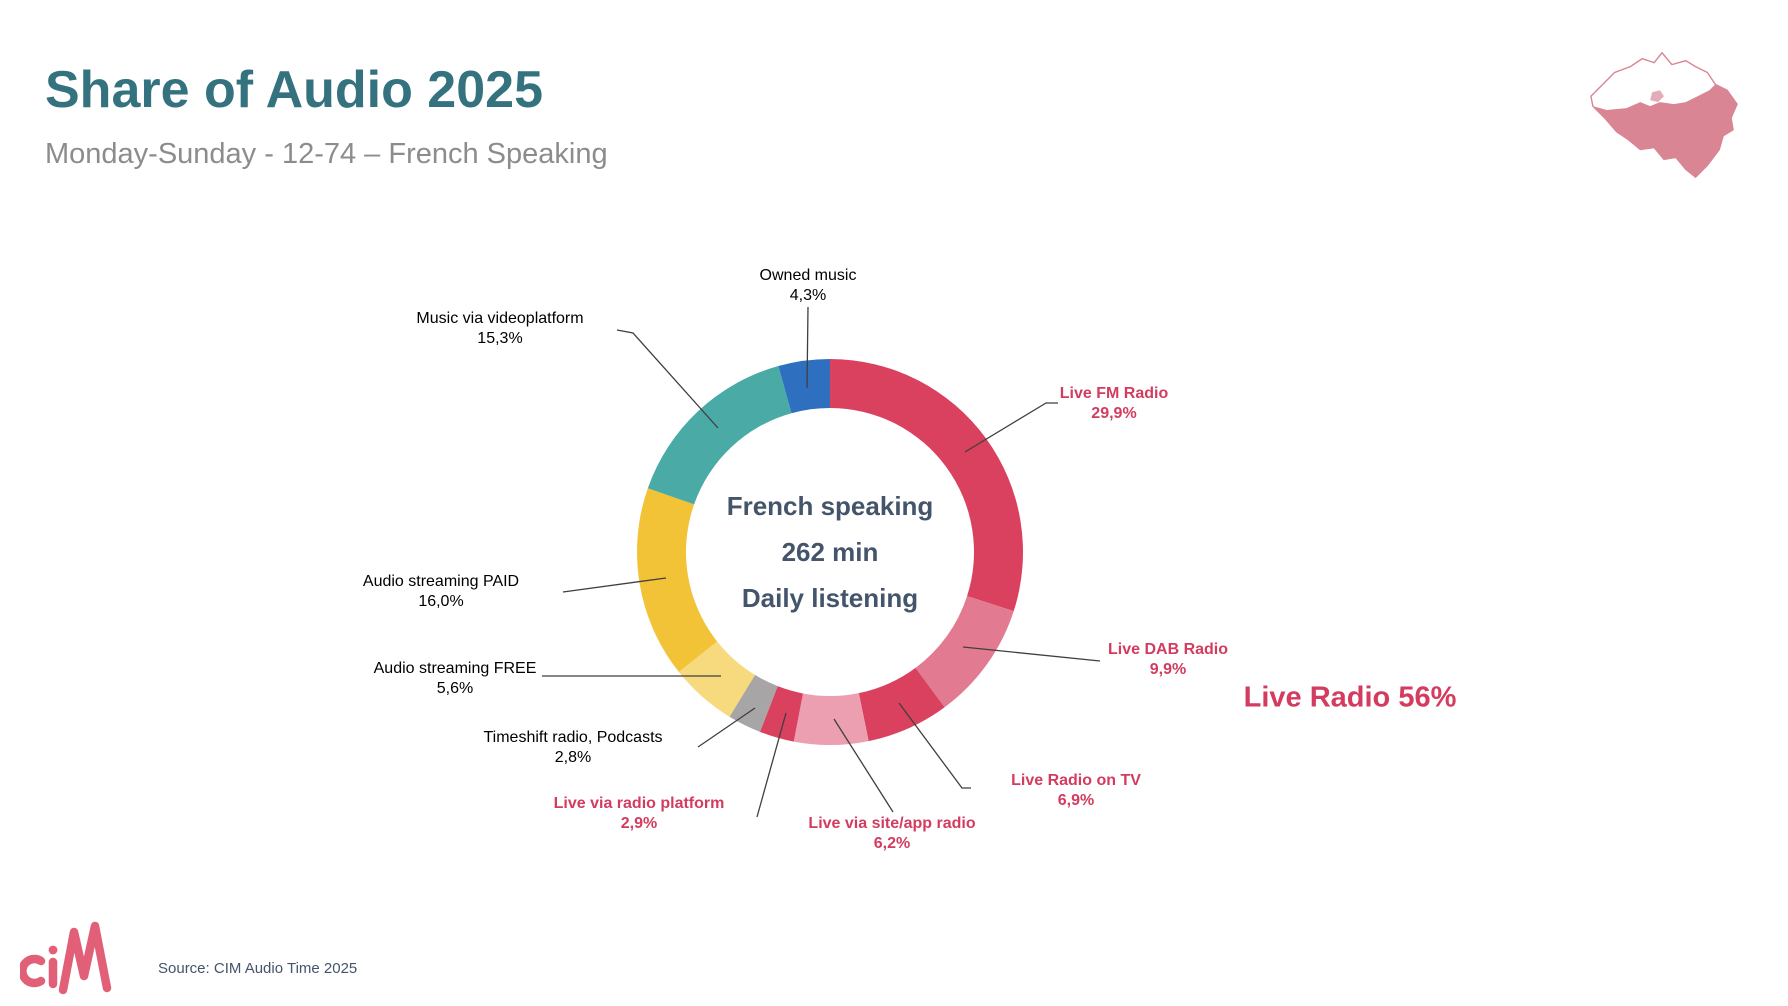 The height and width of the screenshot is (1006, 1788). Describe the element at coordinates (1665, 131) in the screenshot. I see `wallonia-region` at that location.